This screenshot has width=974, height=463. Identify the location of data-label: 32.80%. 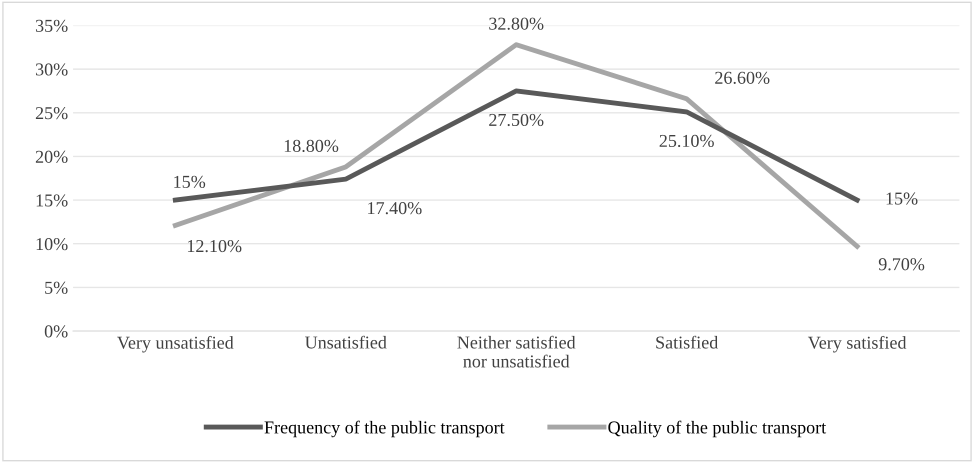
(516, 24).